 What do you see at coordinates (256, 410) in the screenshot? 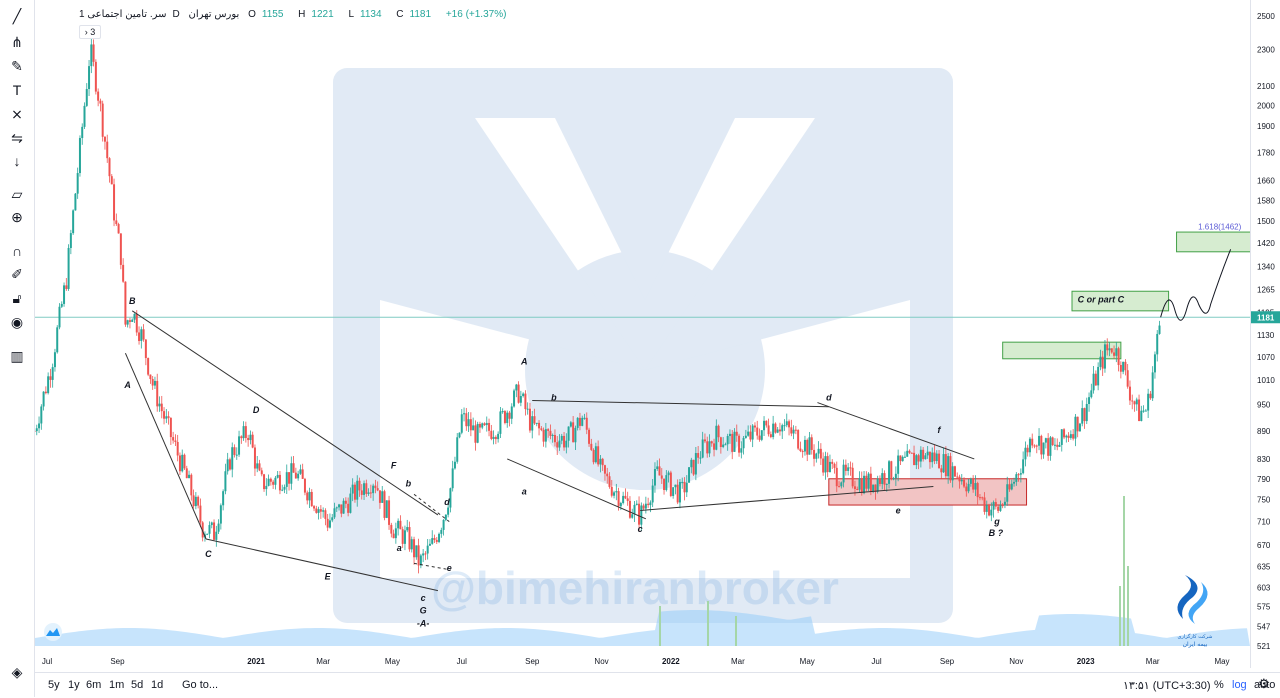
I see `wave-label: D` at bounding box center [256, 410].